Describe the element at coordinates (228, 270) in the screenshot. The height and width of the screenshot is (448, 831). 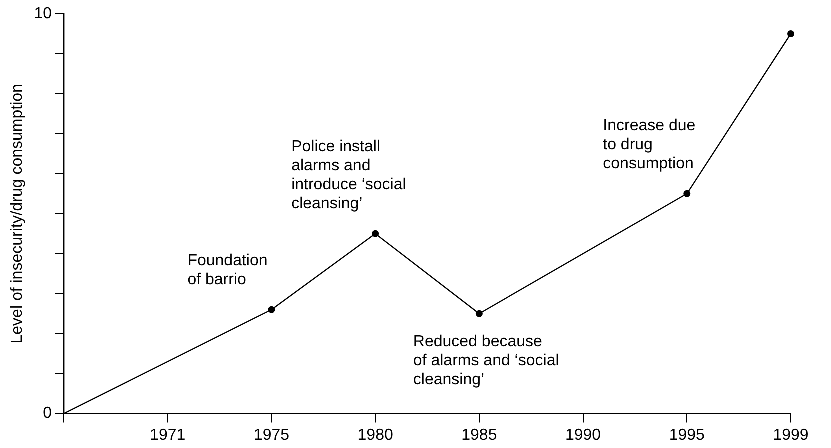
I see `annotation: Foundation of barrio` at that location.